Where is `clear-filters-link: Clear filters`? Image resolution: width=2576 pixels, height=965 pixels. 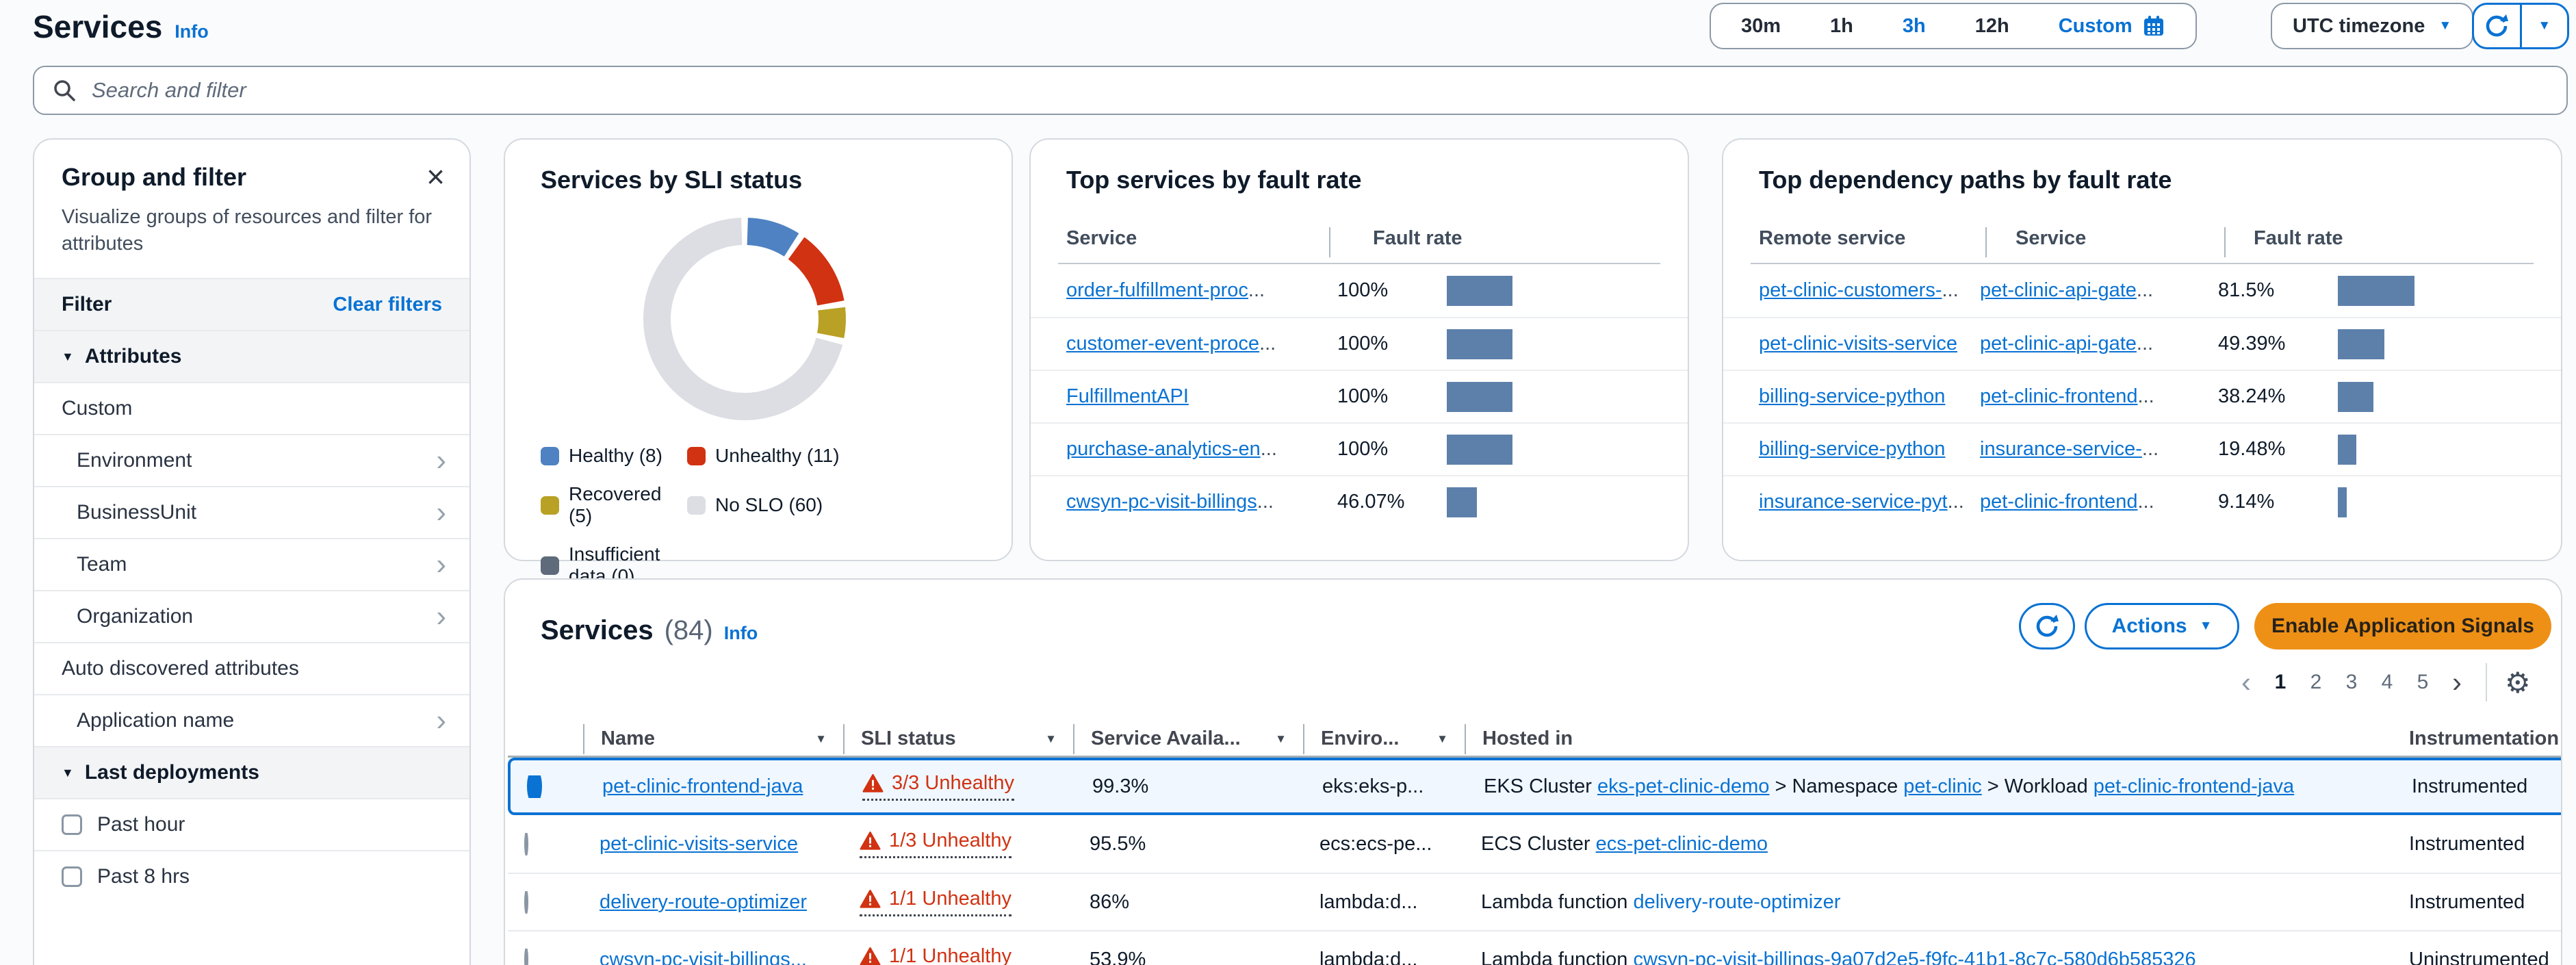 clear-filters-link: Clear filters is located at coordinates (387, 304).